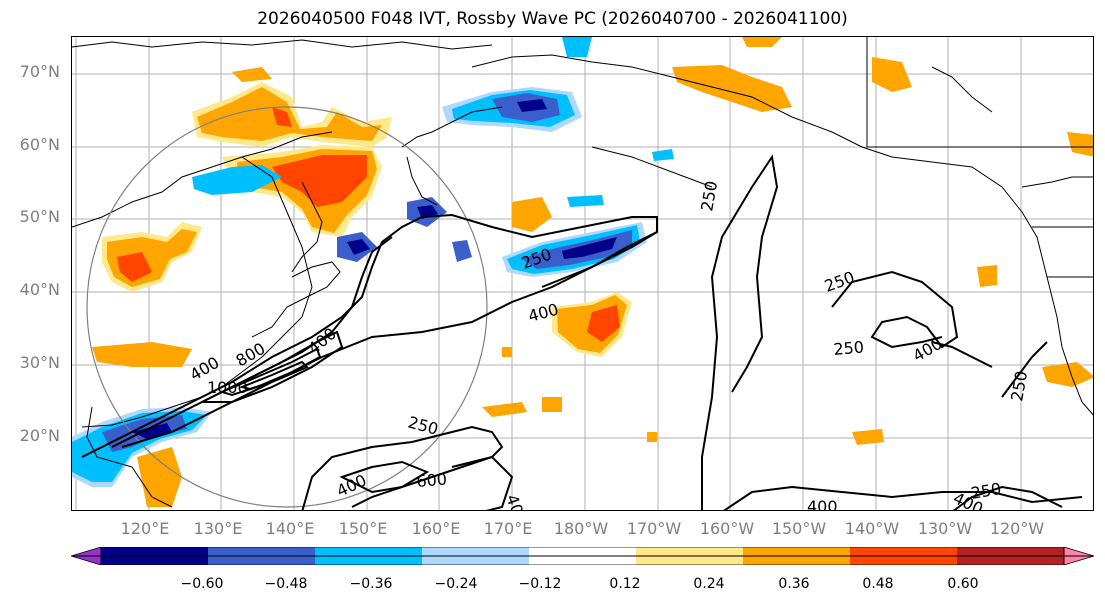  Describe the element at coordinates (39, 435) in the screenshot. I see `lat-label-20n: 20°N` at that location.